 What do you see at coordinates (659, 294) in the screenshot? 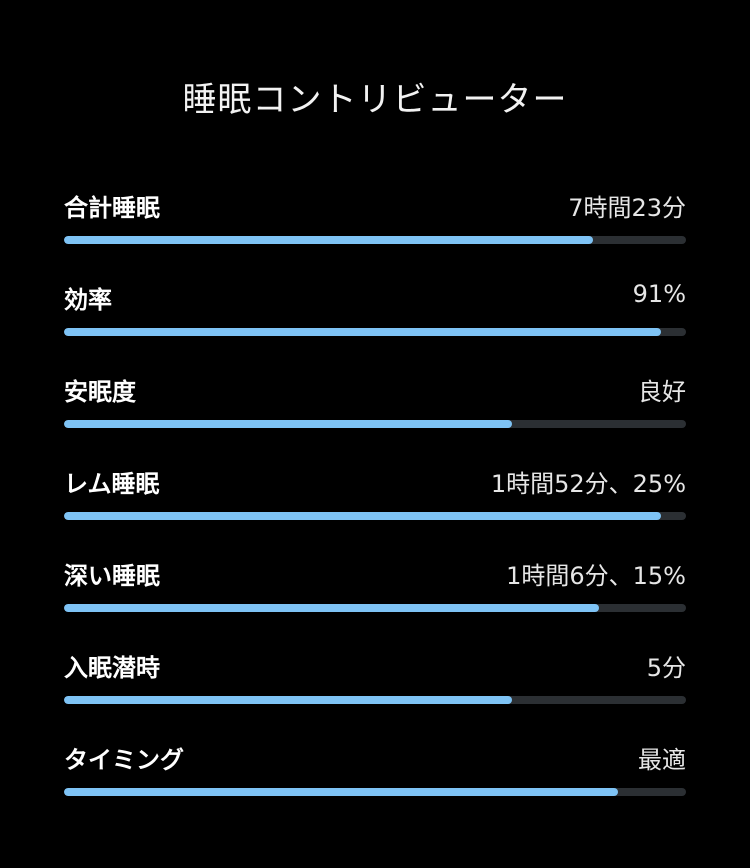
I see `contributor-value: 91%` at bounding box center [659, 294].